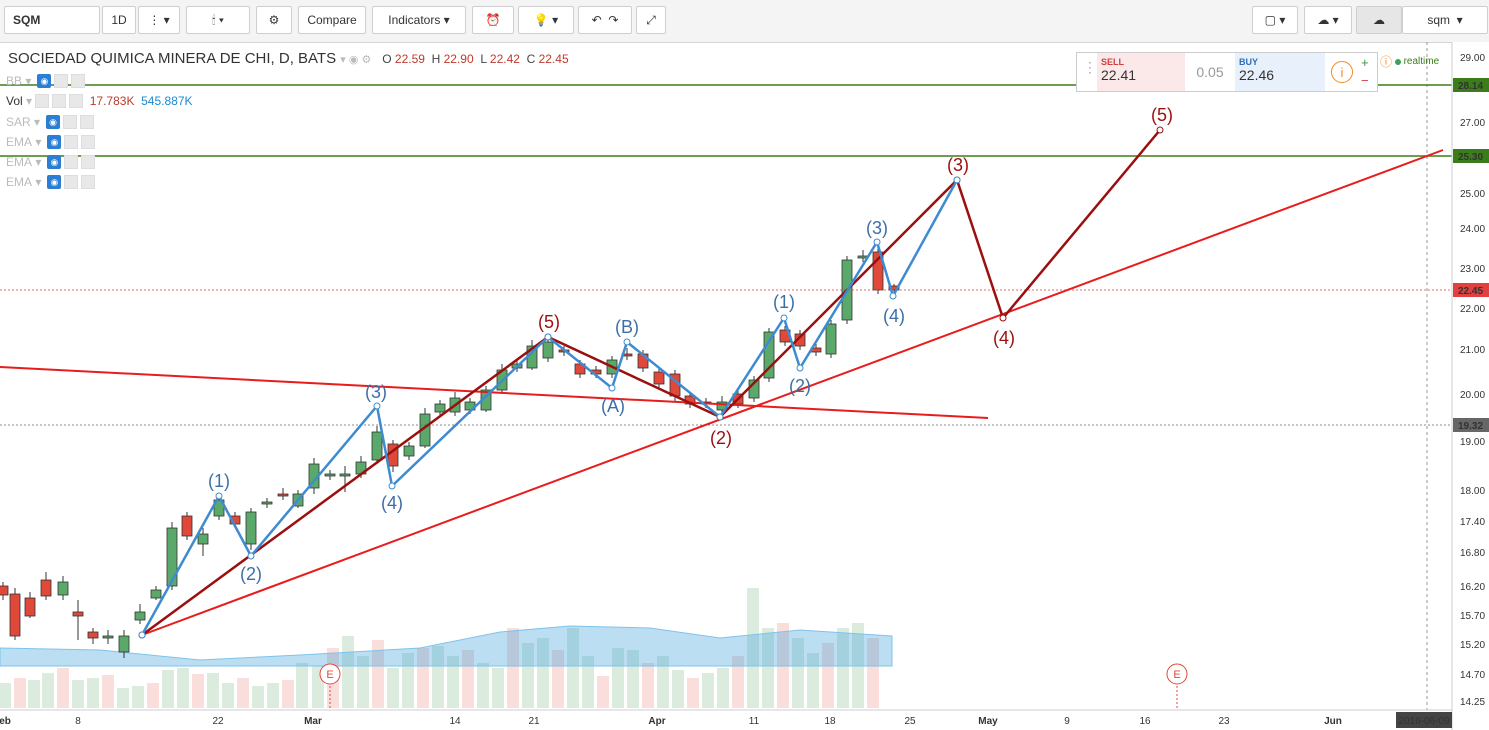 Image resolution: width=1489 pixels, height=730 pixels. I want to click on interval-label: 1D, so click(119, 20).